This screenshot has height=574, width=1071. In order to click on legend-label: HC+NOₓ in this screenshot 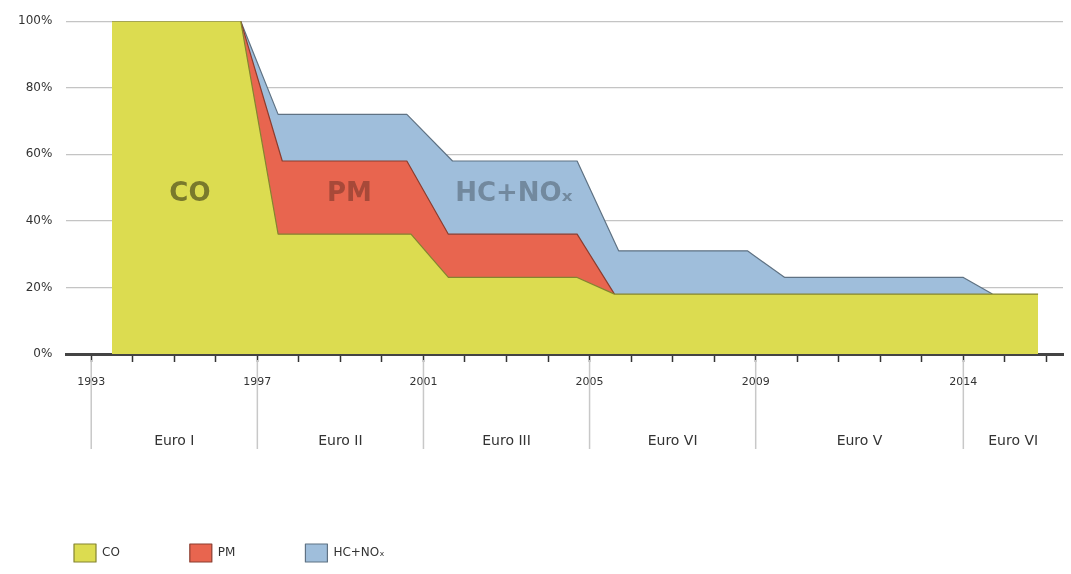, I will do `click(359, 552)`.